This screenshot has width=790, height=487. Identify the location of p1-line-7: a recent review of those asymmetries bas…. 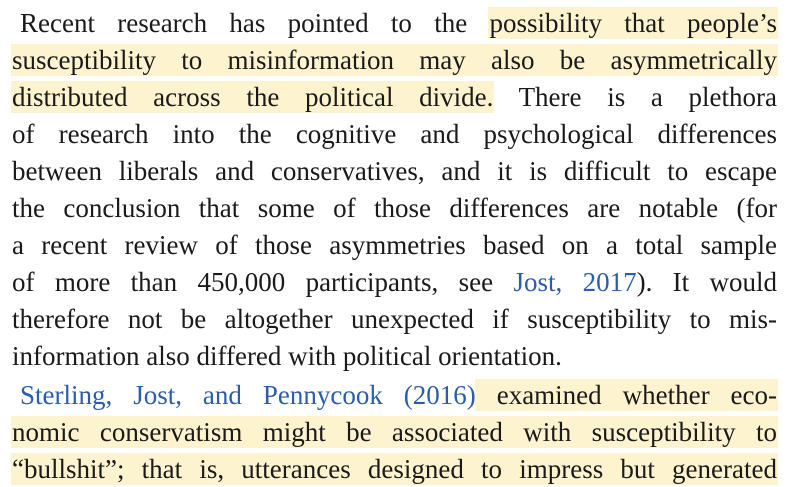
(394, 245).